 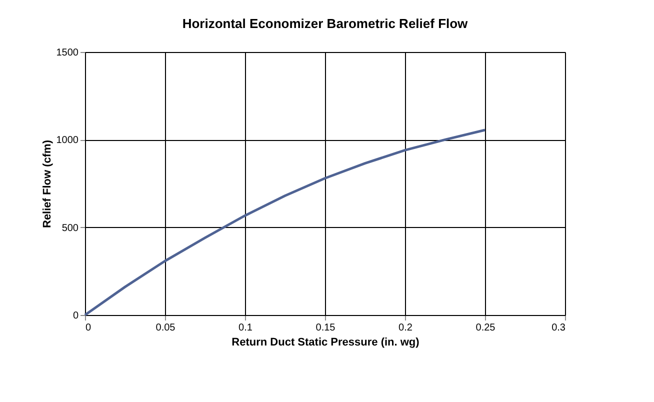 I want to click on y-axis-title: Relief Flow (cfm), so click(x=47, y=184).